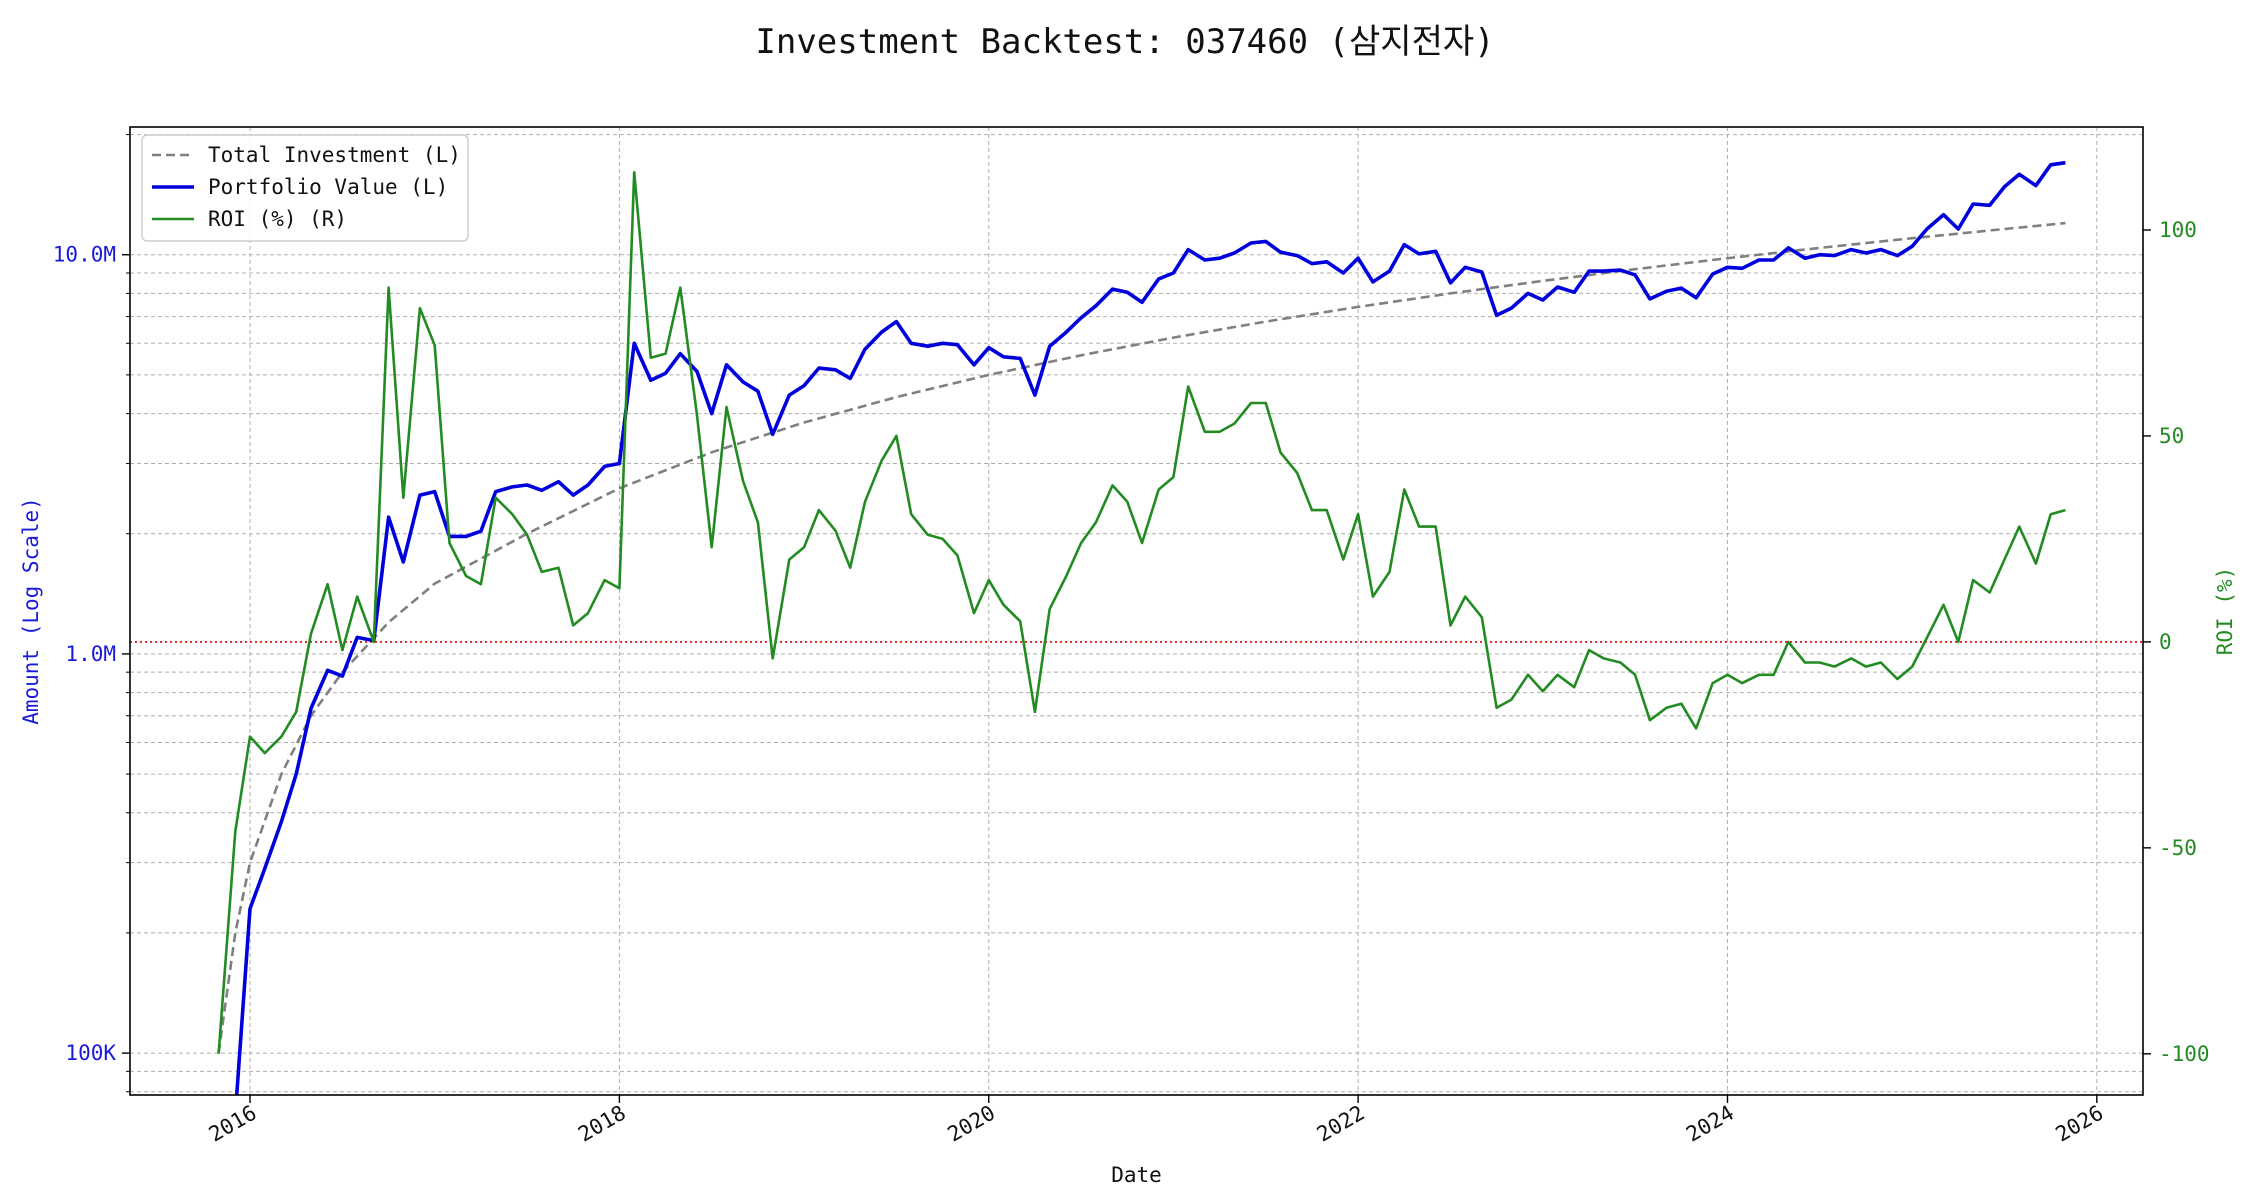 The image size is (2250, 1200). Describe the element at coordinates (233, 1124) in the screenshot. I see `x-tick-label: 2016` at that location.